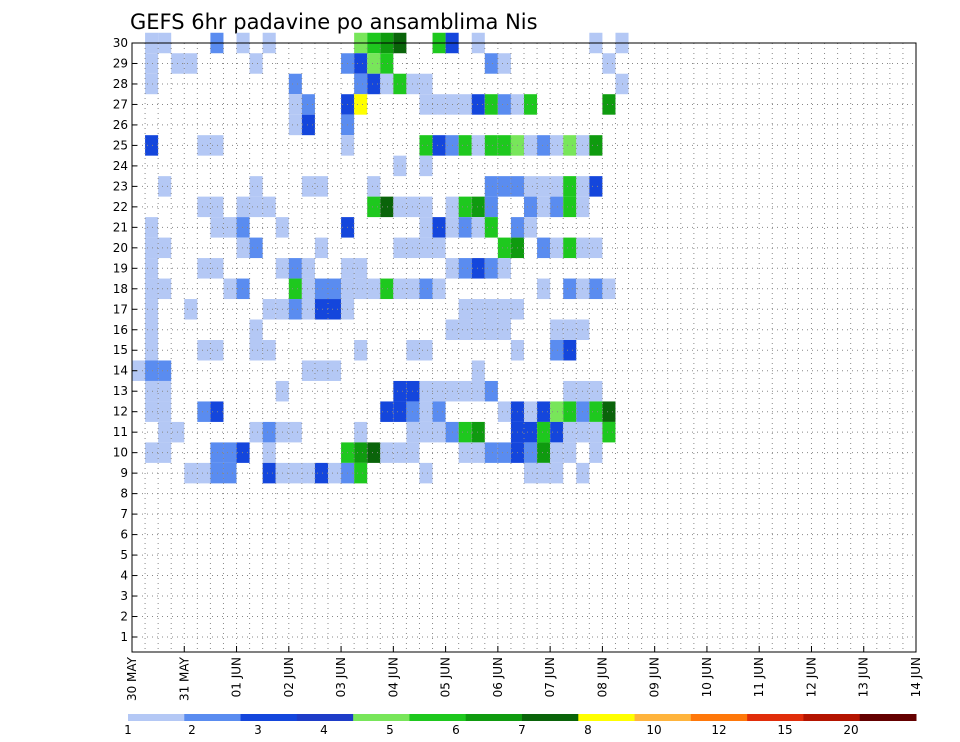 This screenshot has height=742, width=960. What do you see at coordinates (120, 432) in the screenshot?
I see `y-tick-label: 11` at bounding box center [120, 432].